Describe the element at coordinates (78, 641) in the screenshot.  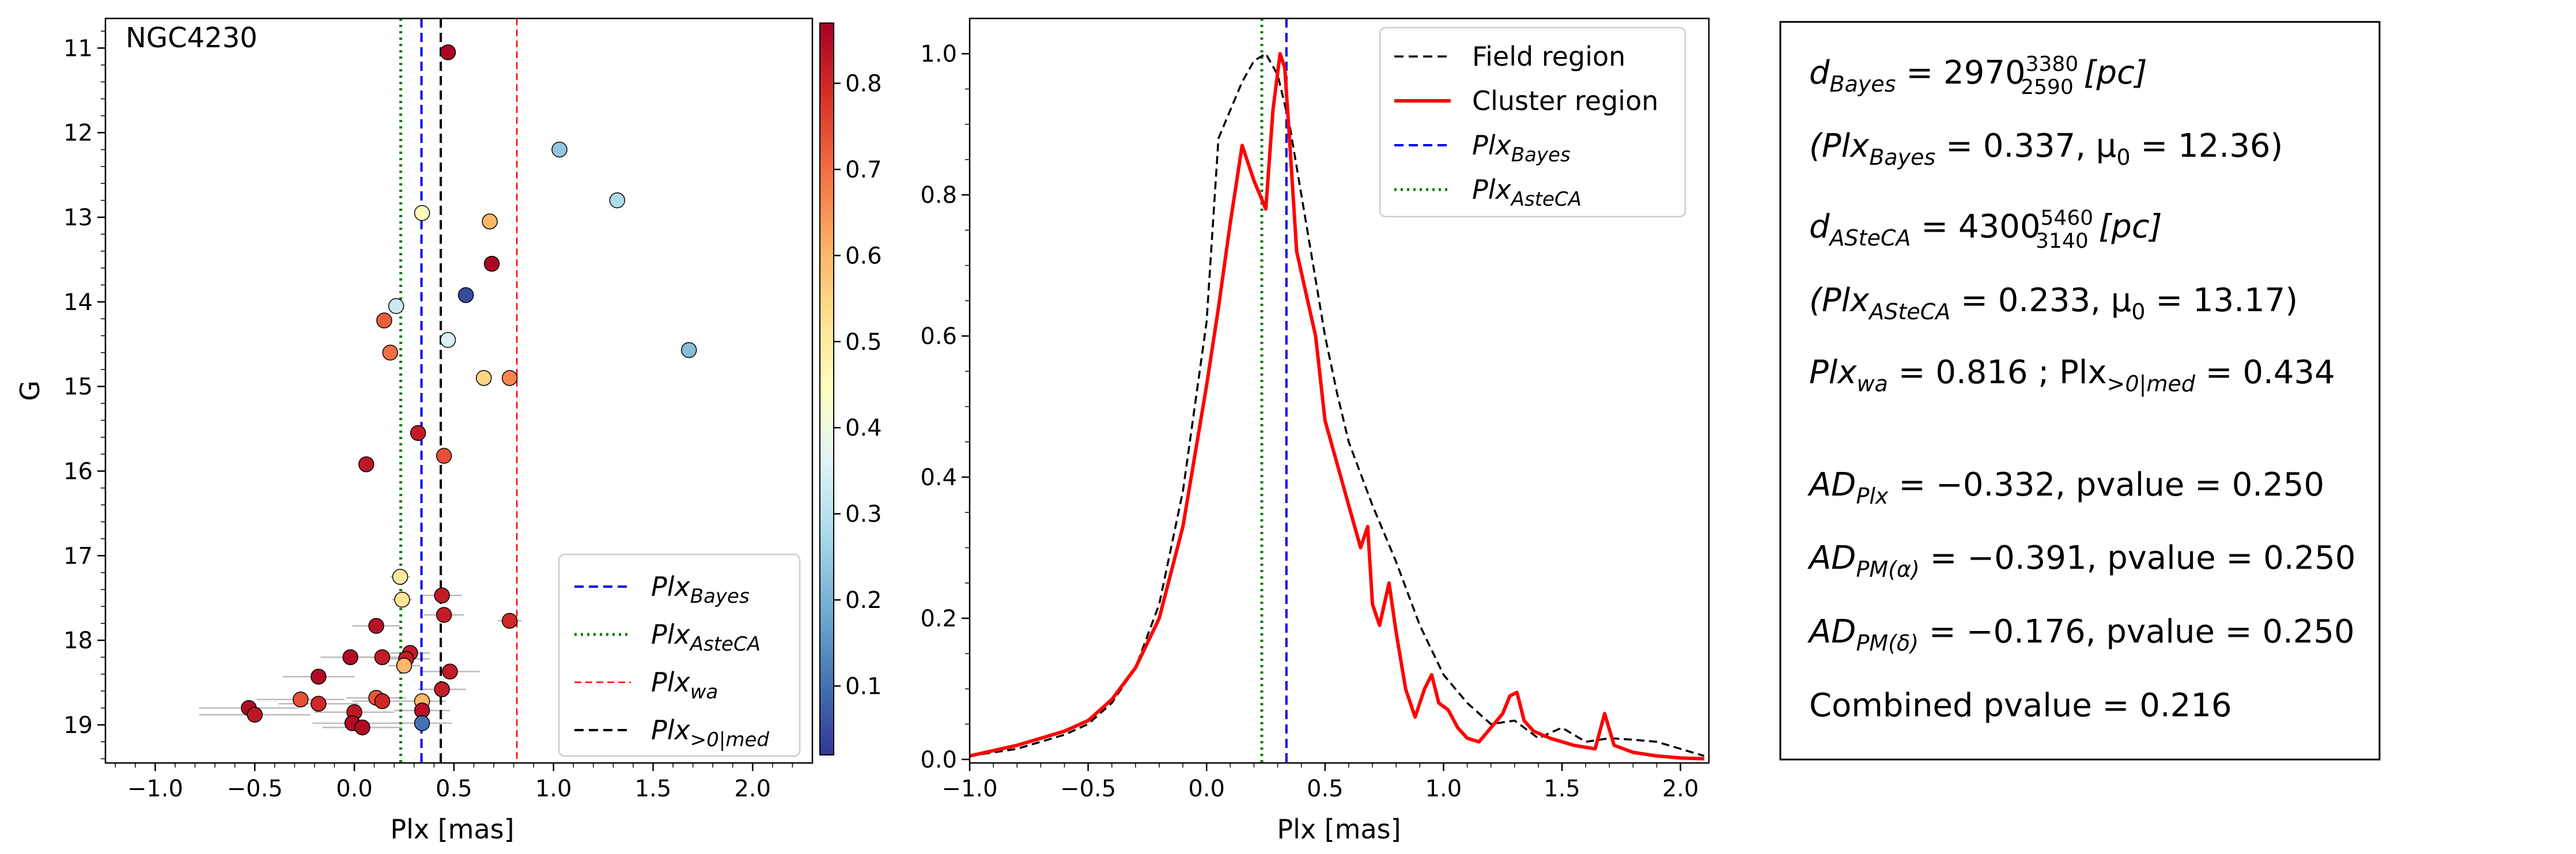
I see `y-tick-label: 18` at that location.